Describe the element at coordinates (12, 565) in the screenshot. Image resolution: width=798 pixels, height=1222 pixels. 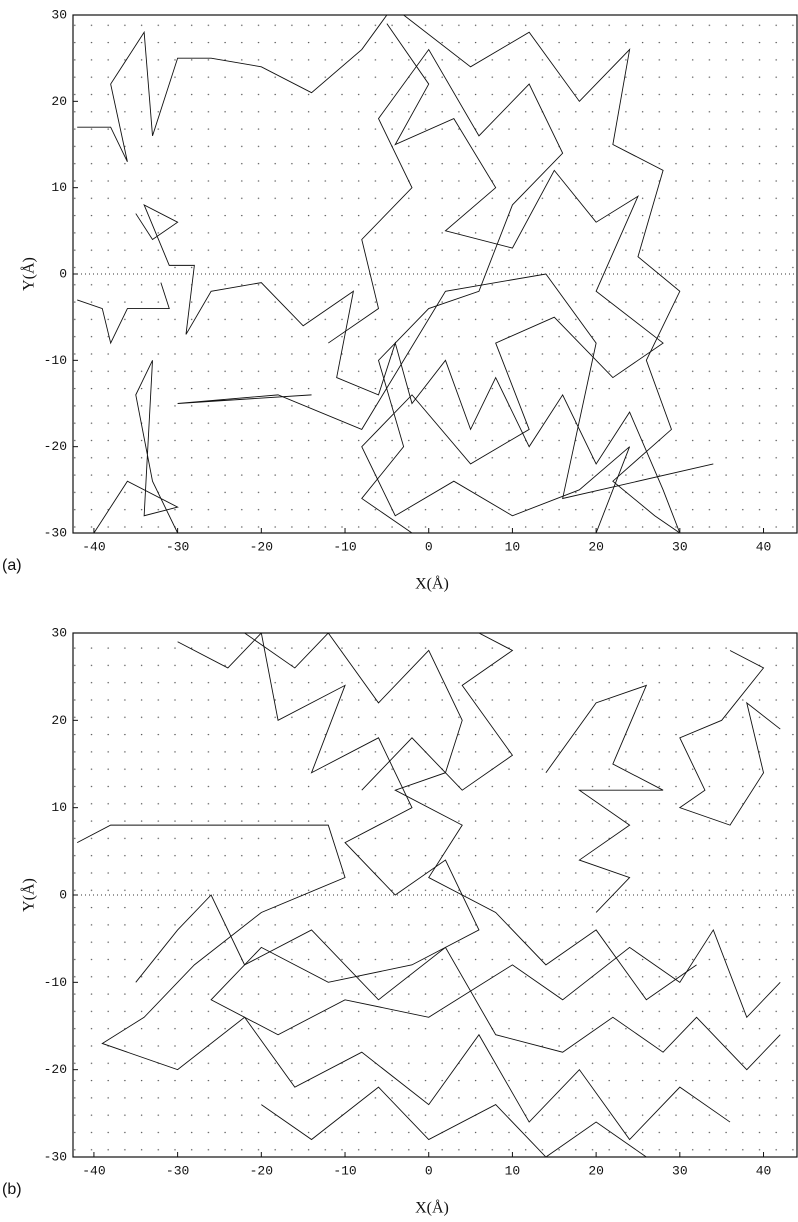
I see `panel-label: (a)` at that location.